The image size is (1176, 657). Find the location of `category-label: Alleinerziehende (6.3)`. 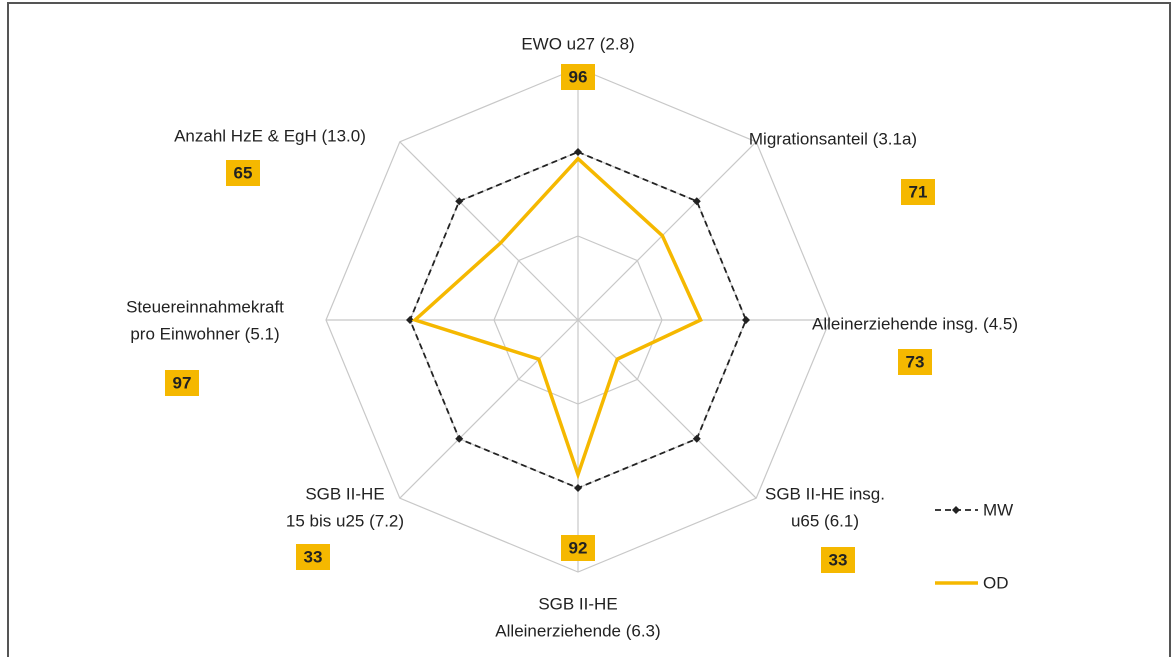

category-label: Alleinerziehende (6.3) is located at coordinates (577, 630).